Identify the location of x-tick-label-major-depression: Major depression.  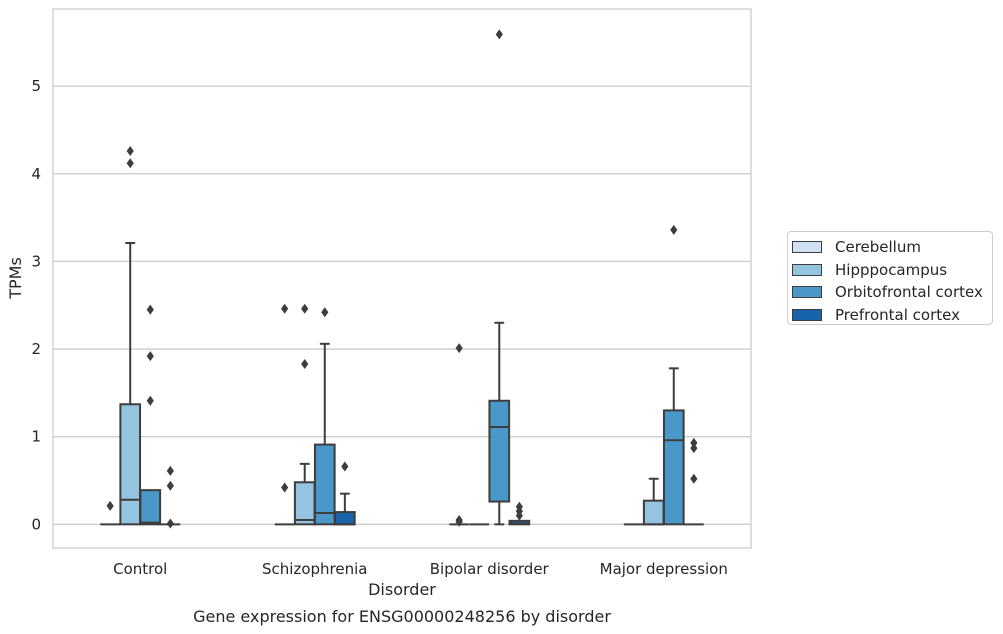
(664, 569).